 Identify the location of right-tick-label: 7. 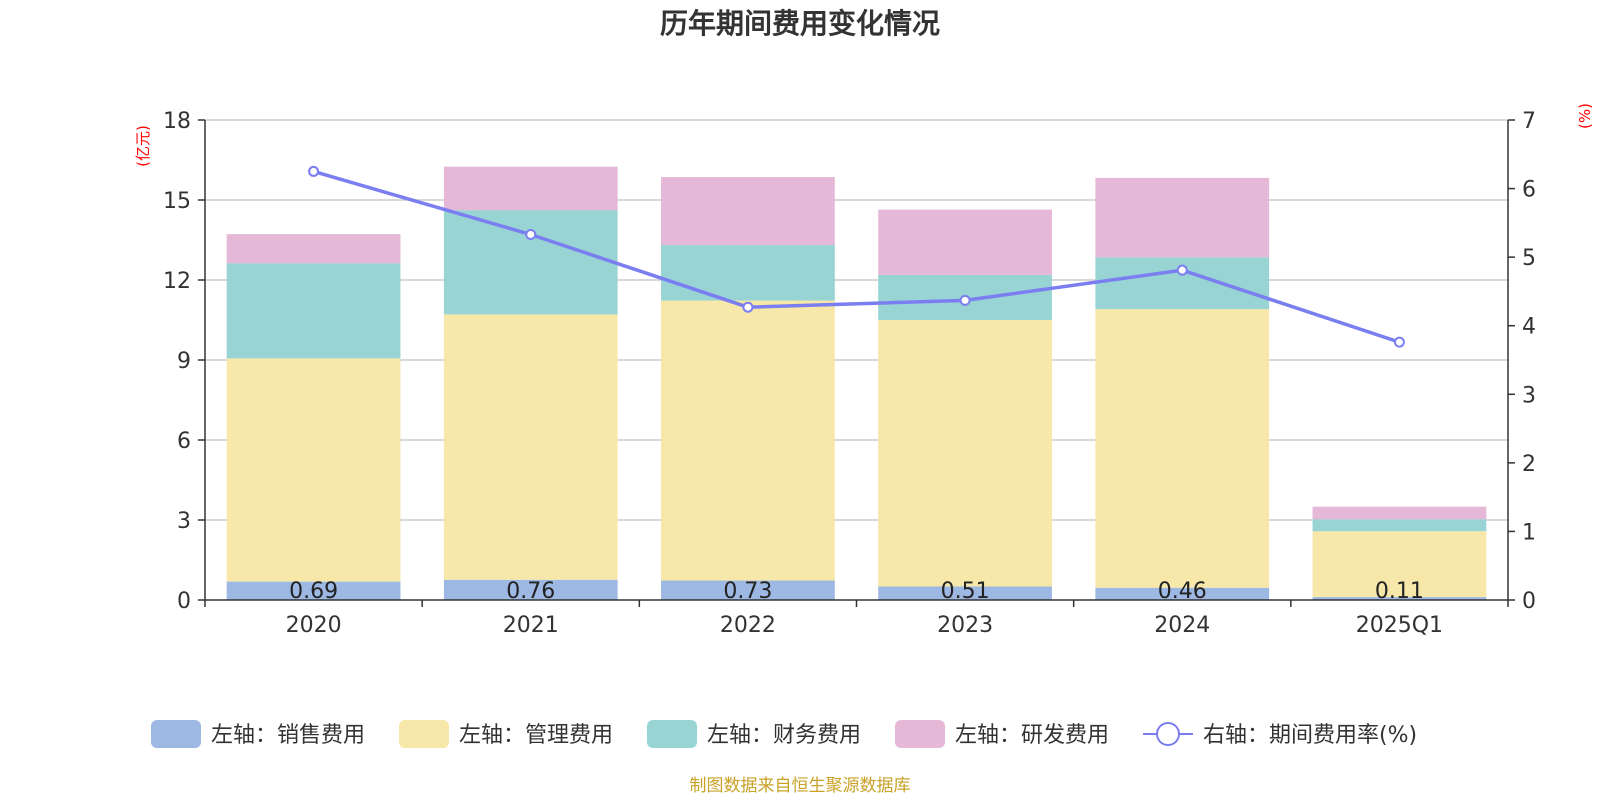
(1529, 121).